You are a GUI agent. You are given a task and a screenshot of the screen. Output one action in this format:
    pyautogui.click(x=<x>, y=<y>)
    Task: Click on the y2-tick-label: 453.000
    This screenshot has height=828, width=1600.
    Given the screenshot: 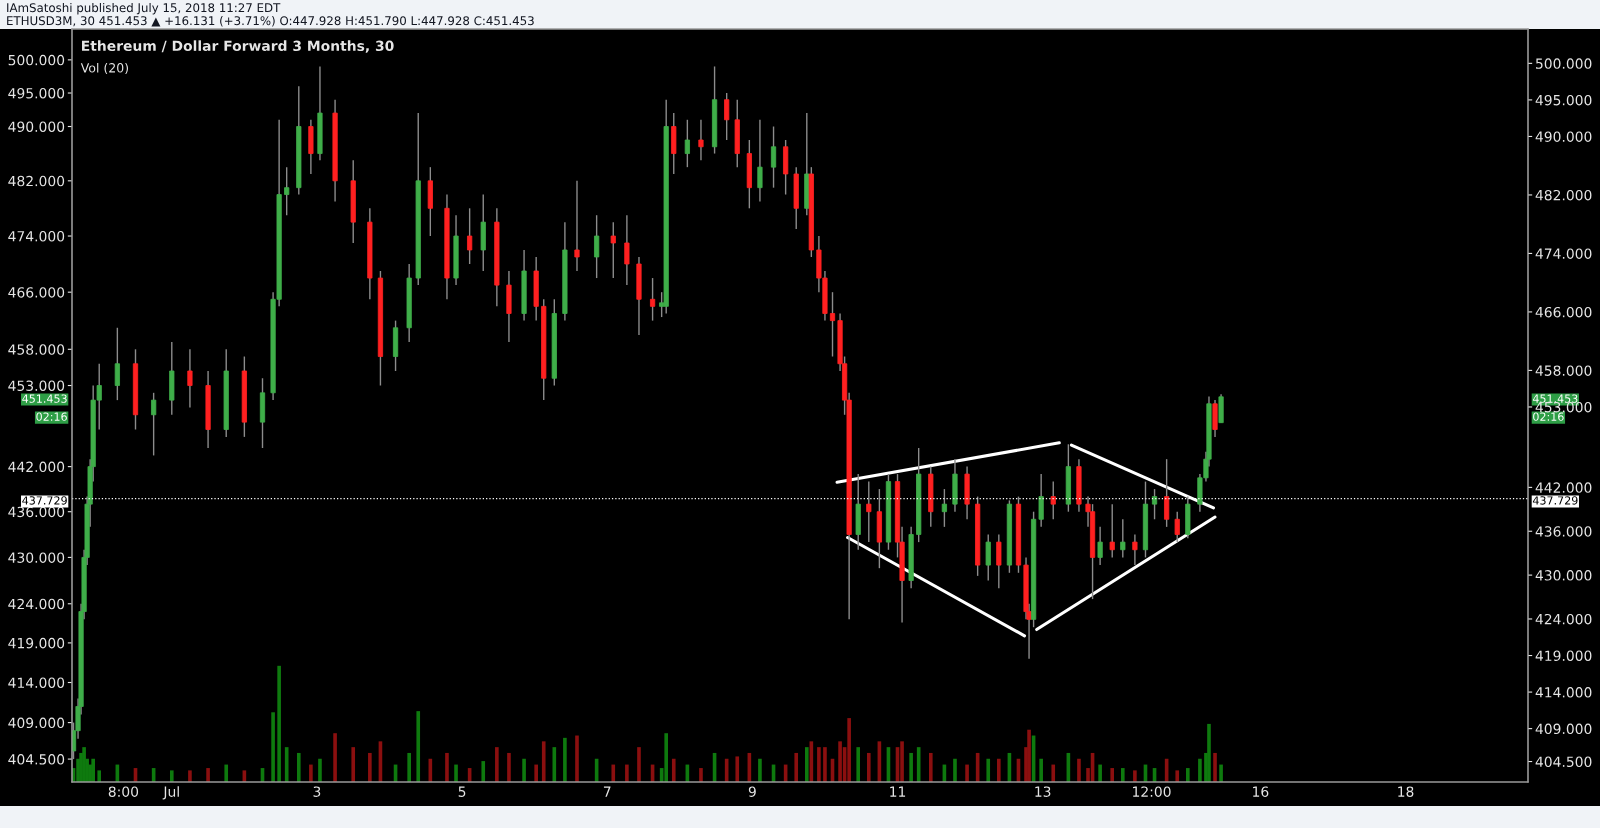 What is the action you would take?
    pyautogui.click(x=1563, y=407)
    